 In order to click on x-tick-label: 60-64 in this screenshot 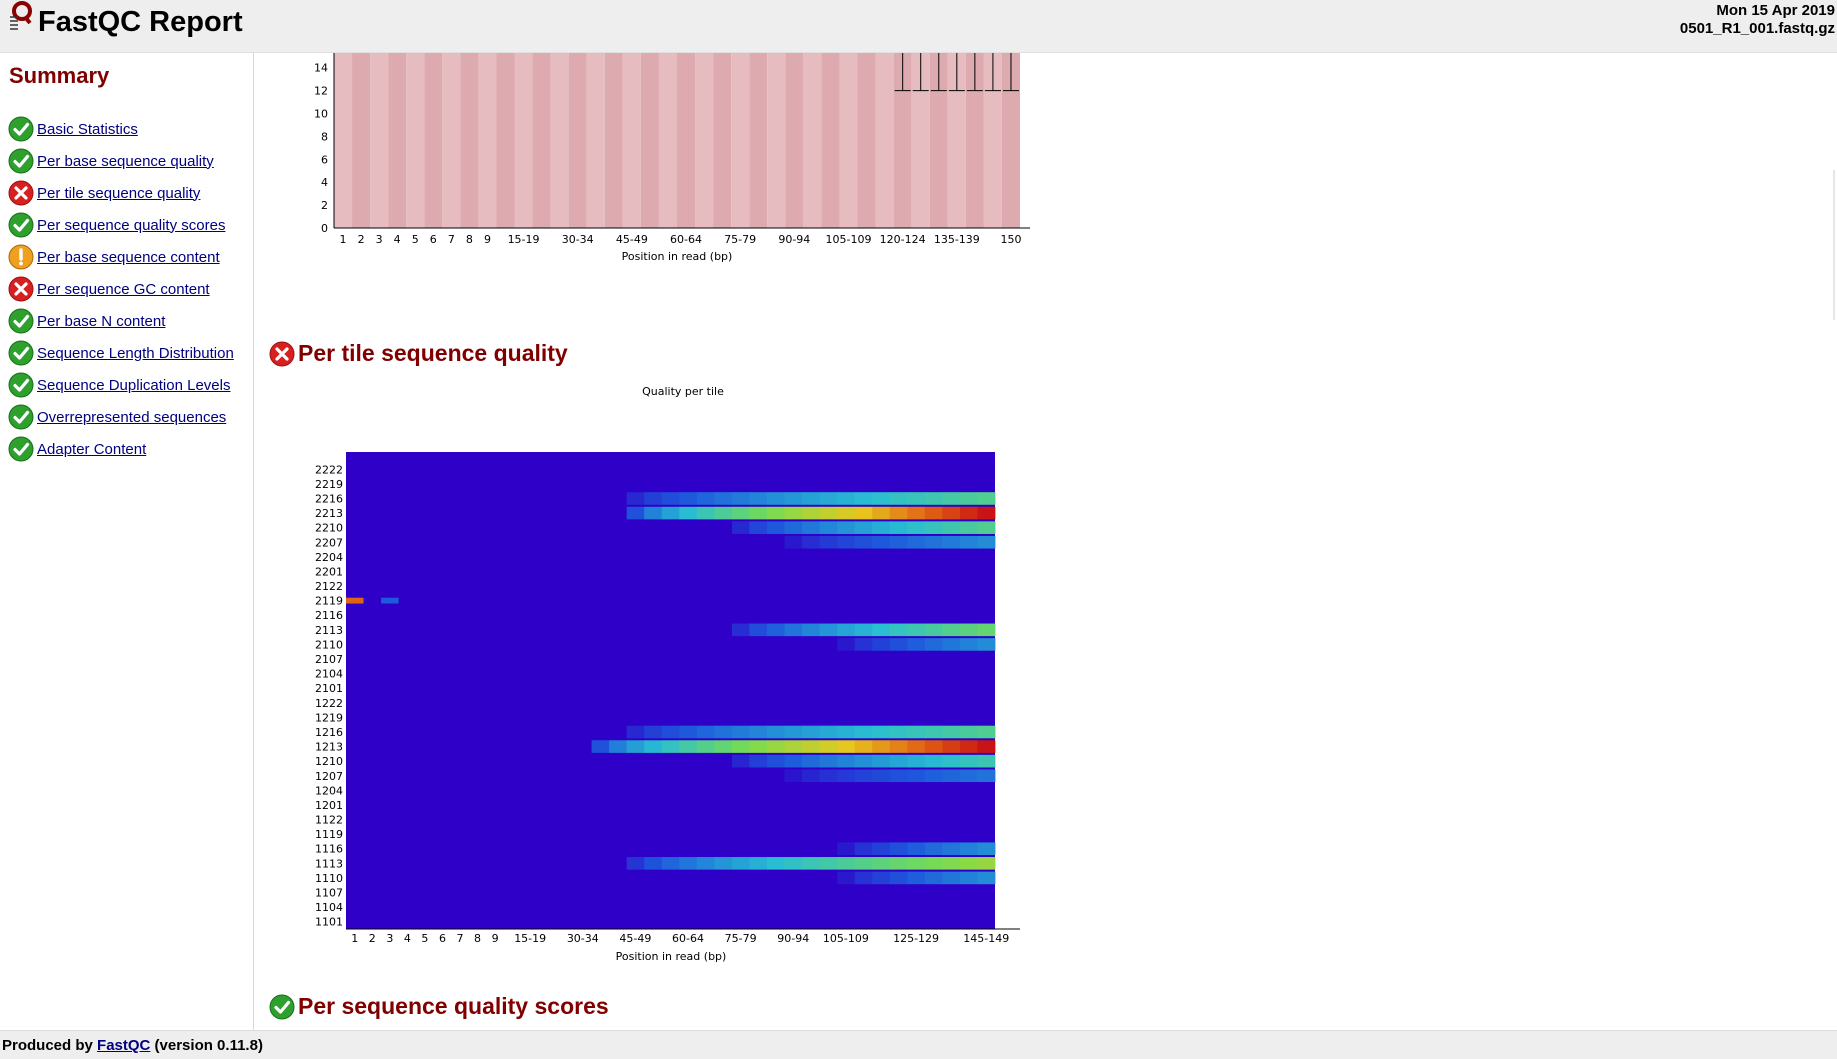, I will do `click(686, 239)`.